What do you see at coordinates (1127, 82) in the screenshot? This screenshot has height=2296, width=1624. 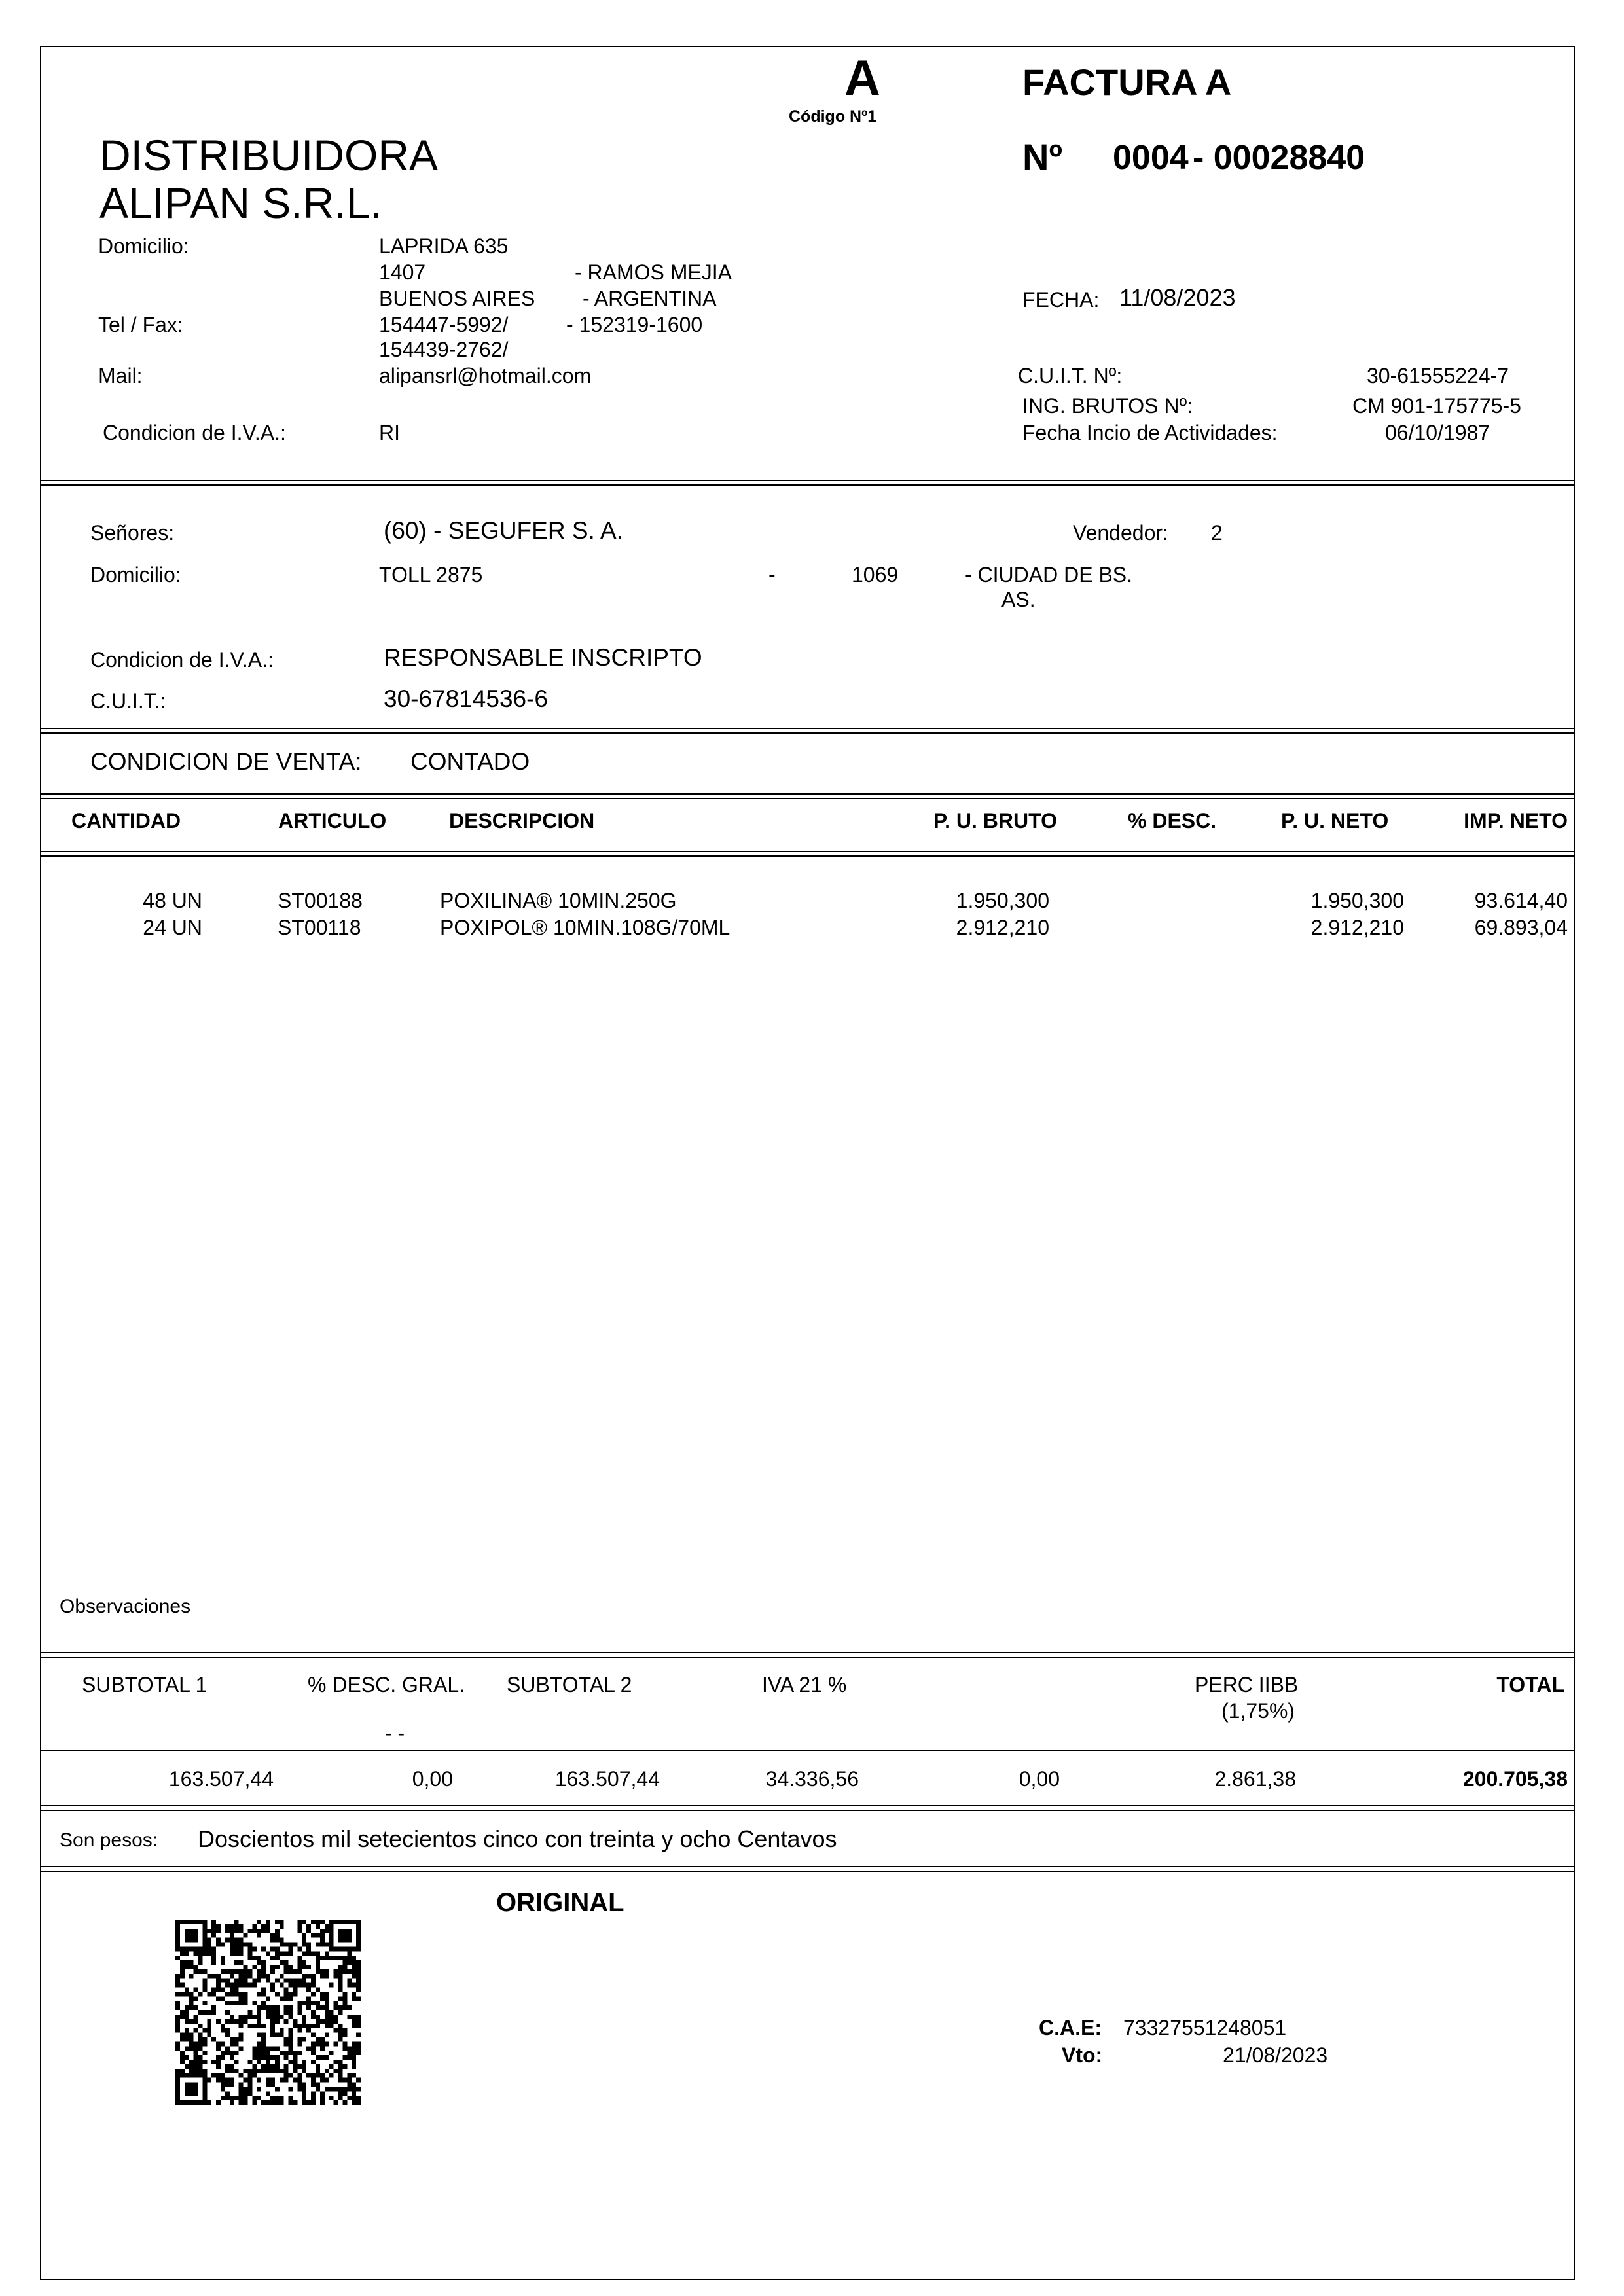 I see `doc-type: FACTURA A` at bounding box center [1127, 82].